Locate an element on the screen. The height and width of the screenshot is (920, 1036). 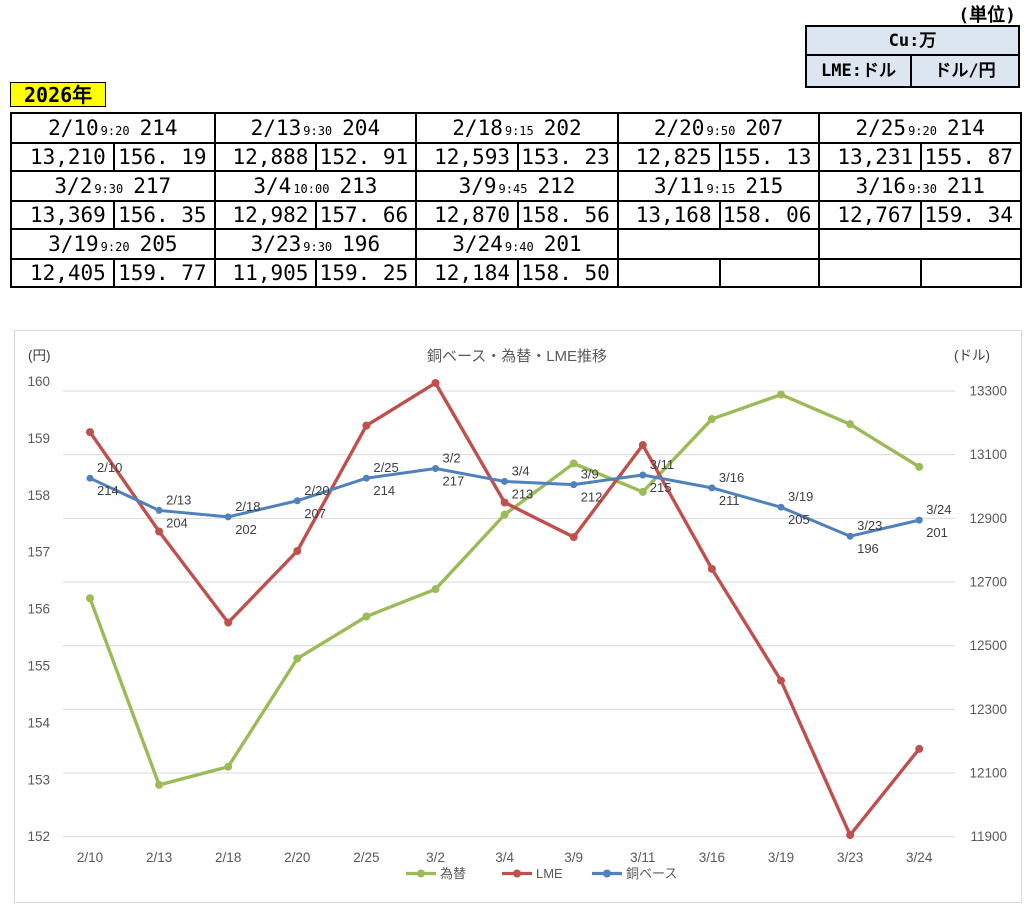
value-row: 12,767 159. 34 is located at coordinates (920, 214).